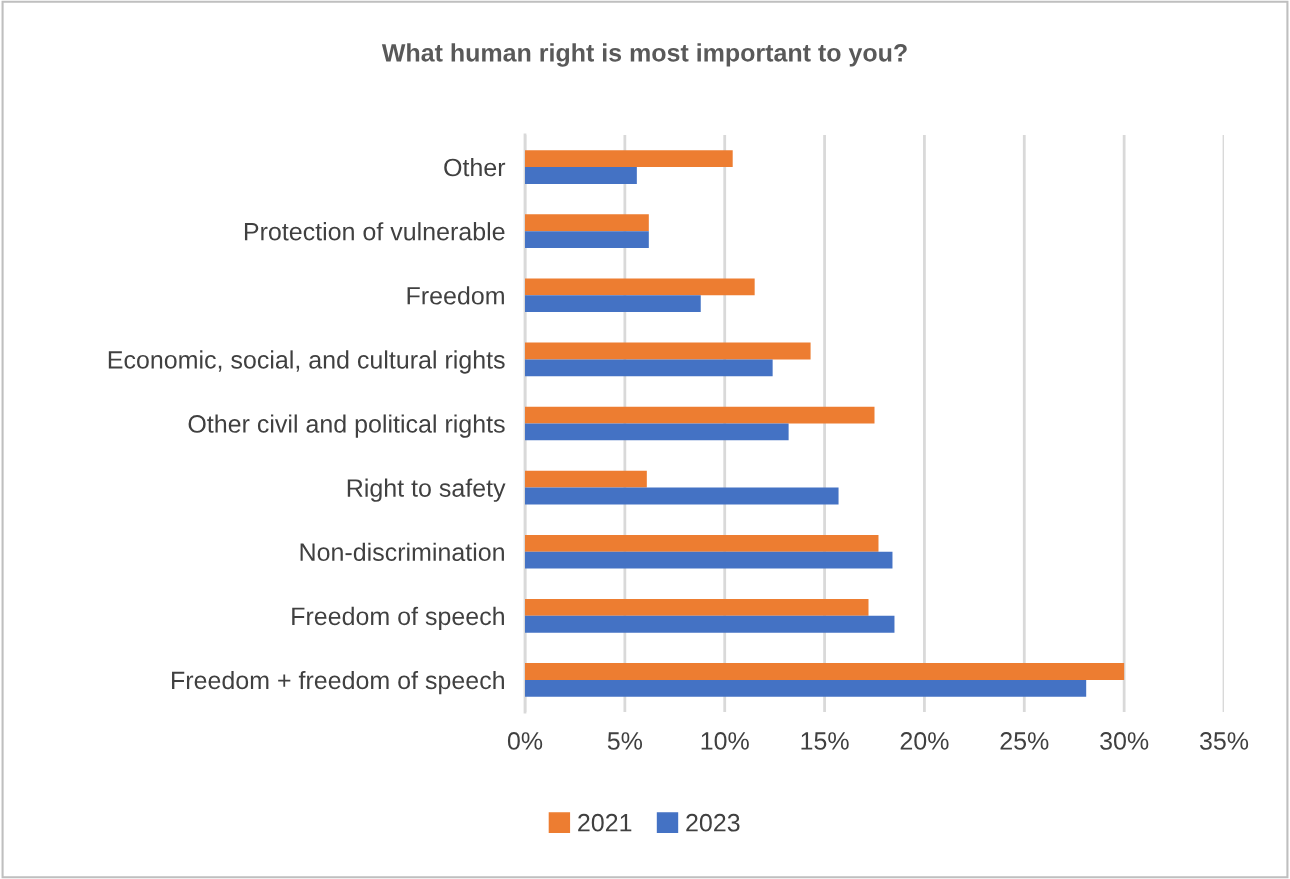  I want to click on y-tick-label: Protection of vulnerable, so click(374, 231).